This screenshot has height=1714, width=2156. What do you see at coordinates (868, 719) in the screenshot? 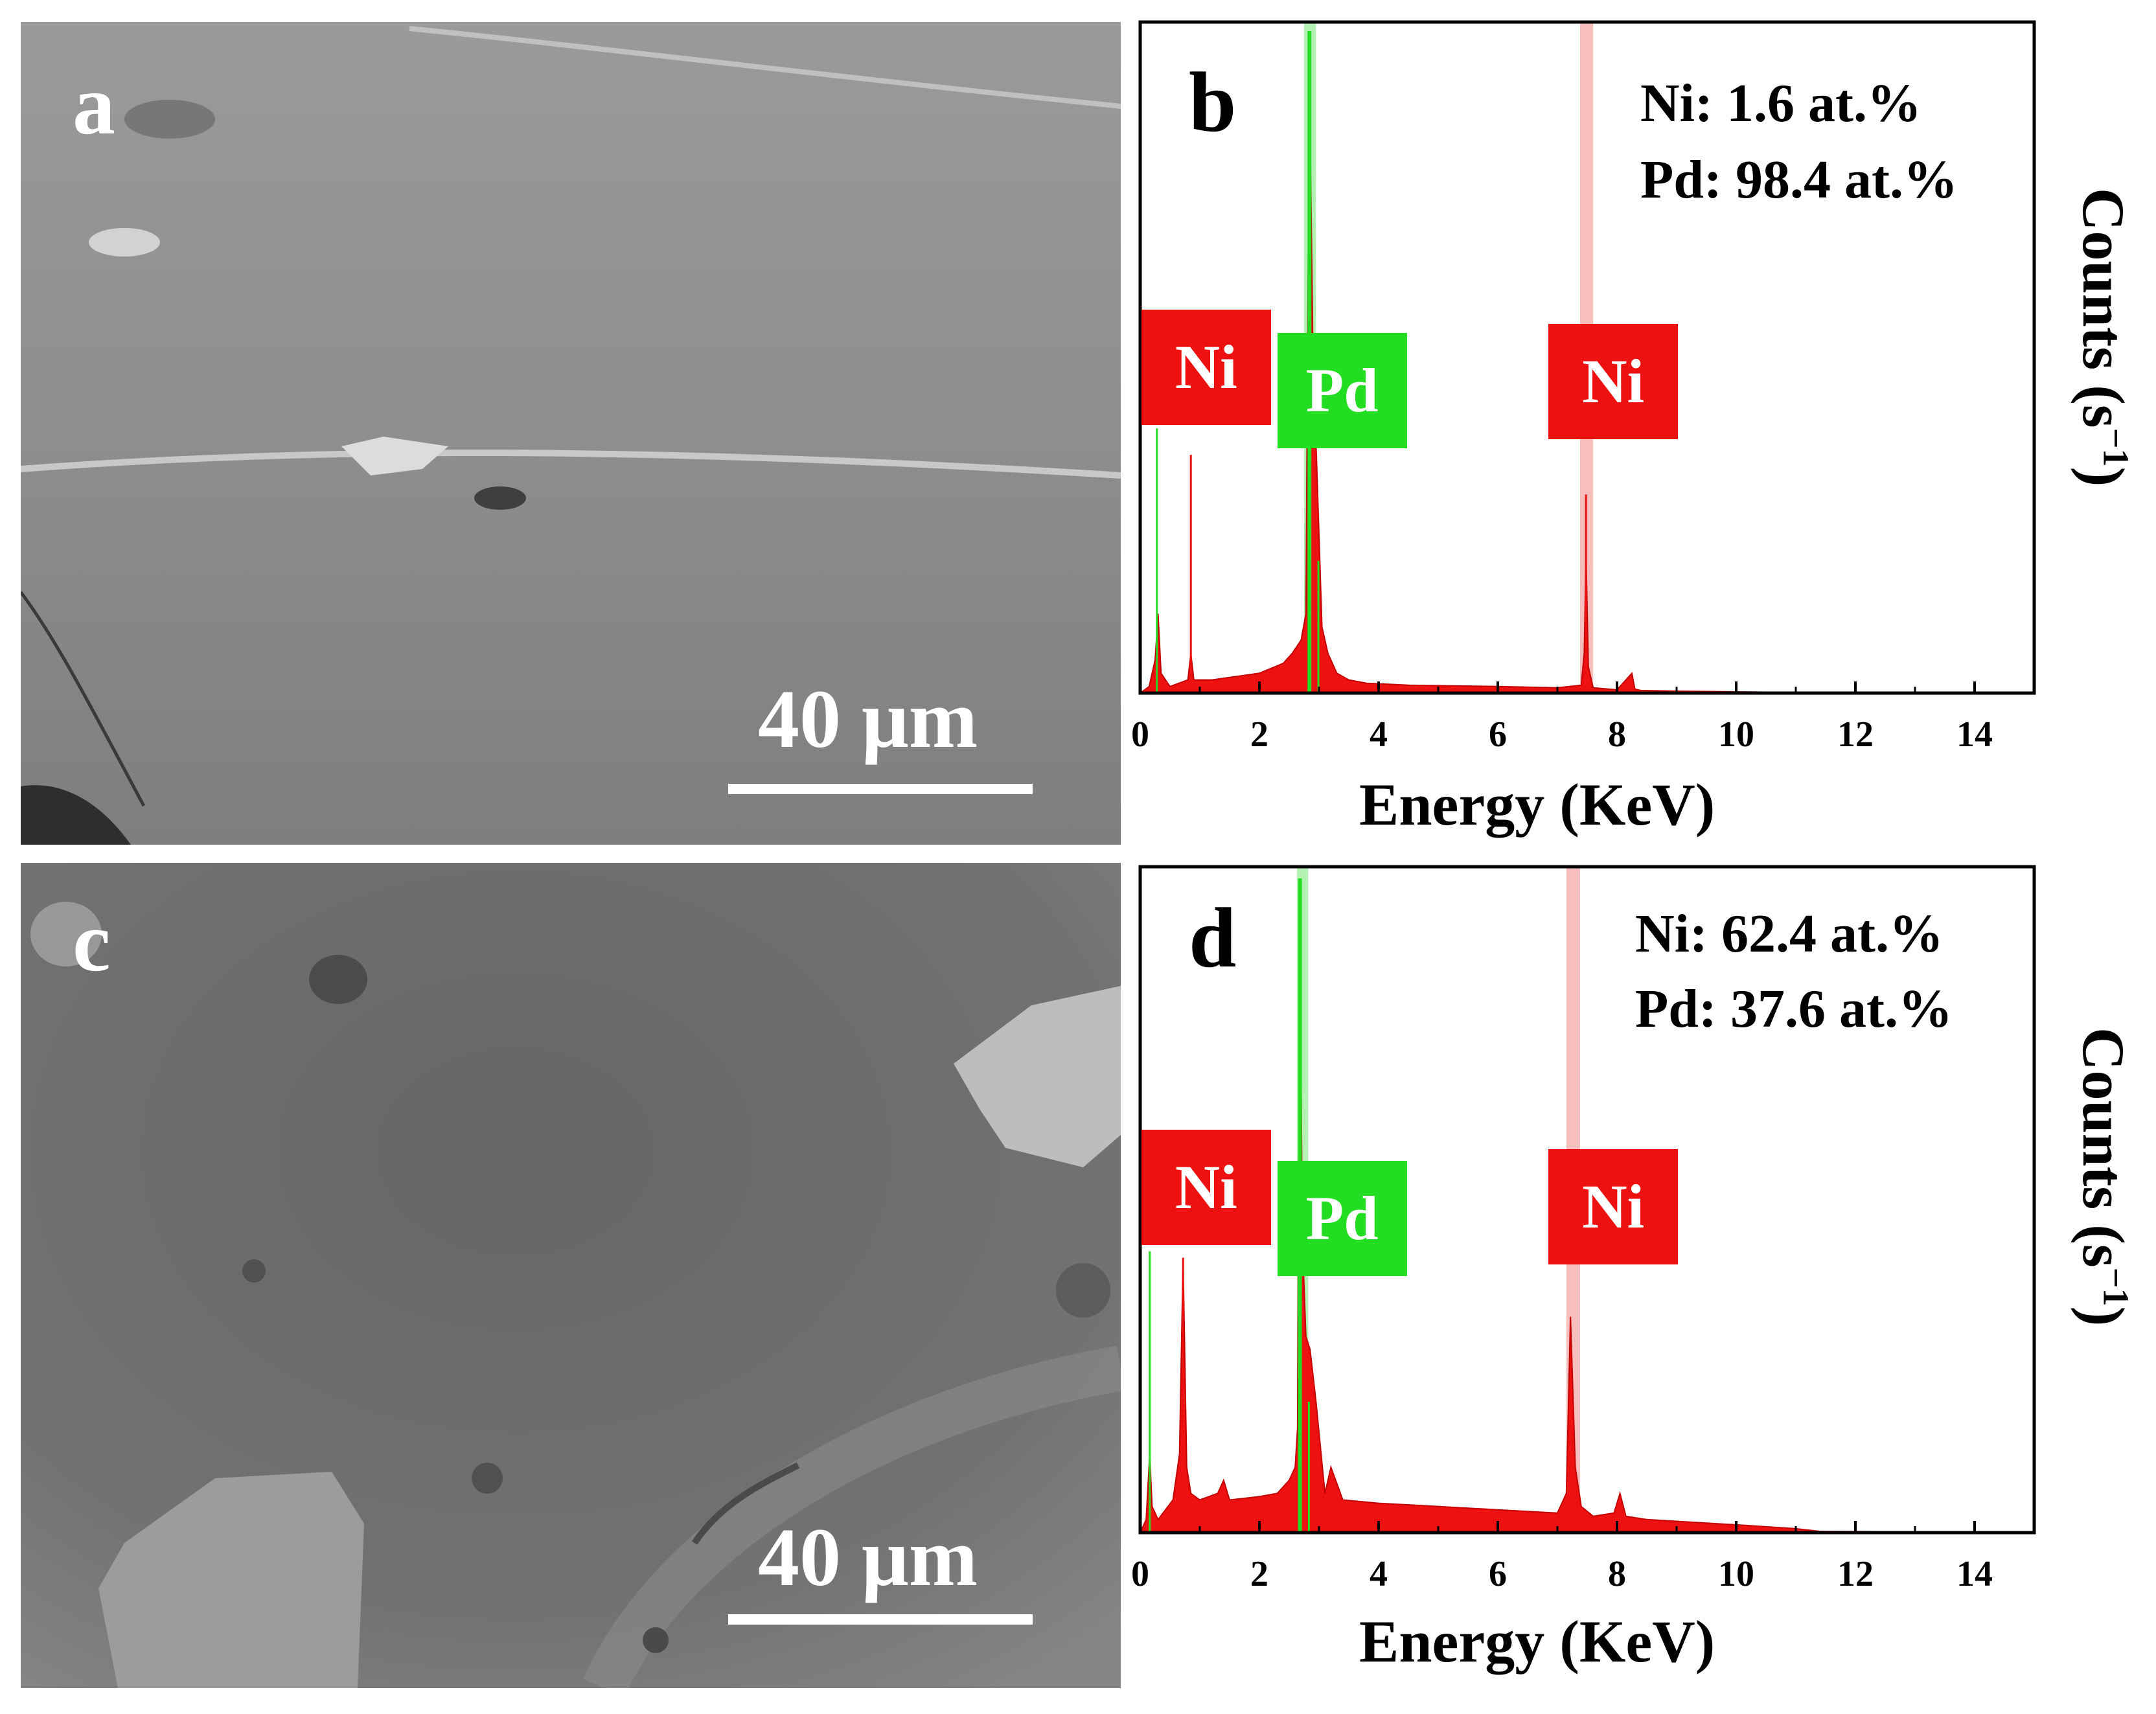
I see `scale-bar-label-a: 40 μm` at bounding box center [868, 719].